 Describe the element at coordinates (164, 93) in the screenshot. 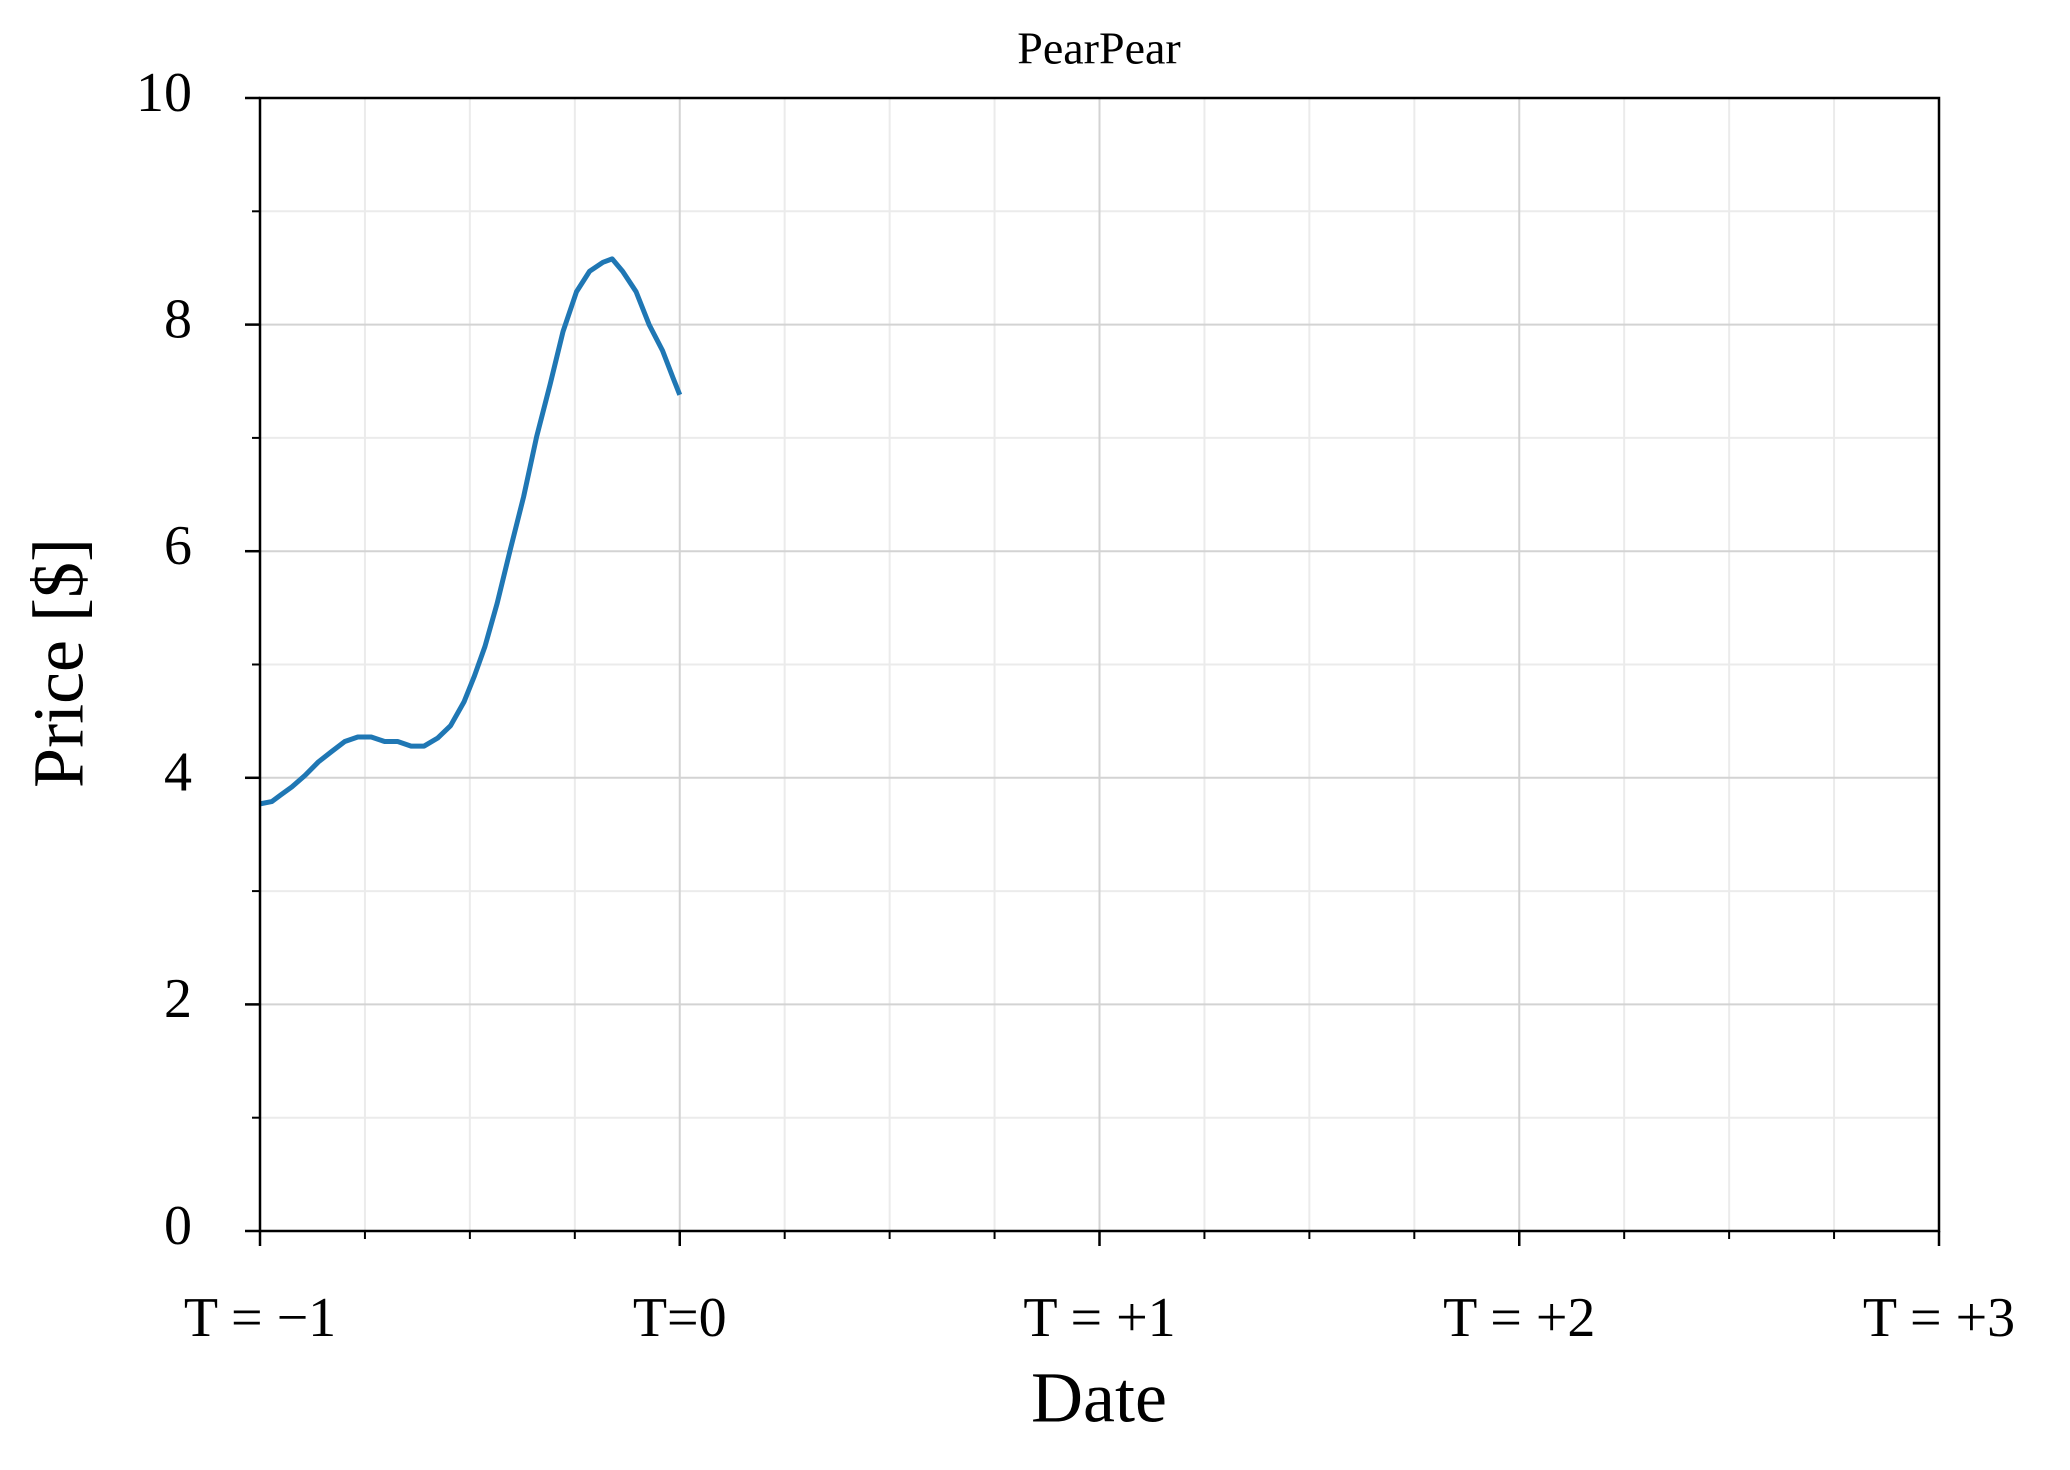

I see `y-tick-label: 10` at that location.